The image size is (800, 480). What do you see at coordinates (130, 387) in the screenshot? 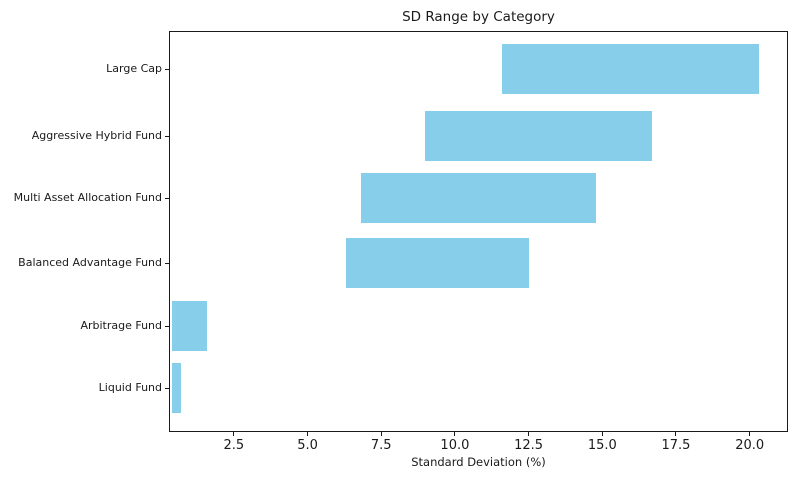
I see `y-tick-label-liquid-fund: Liquid Fund` at bounding box center [130, 387].